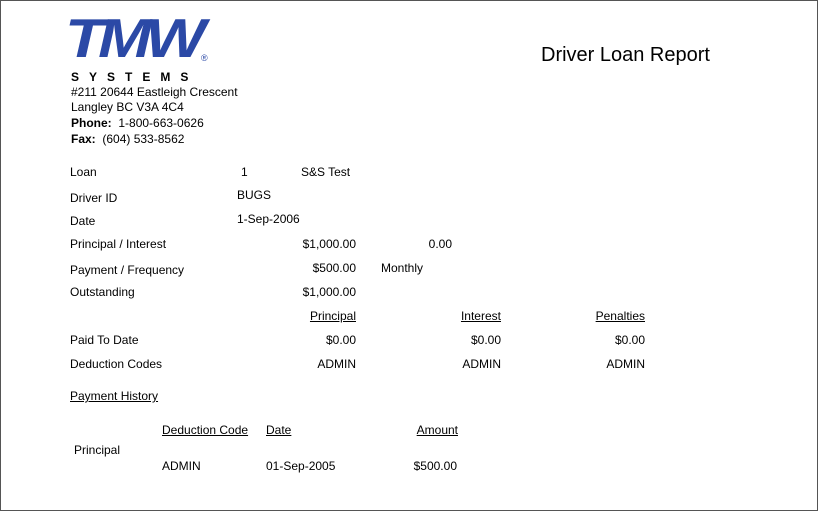 The height and width of the screenshot is (511, 818). Describe the element at coordinates (116, 364) in the screenshot. I see `deduction-codes-label: Deduction Codes` at that location.